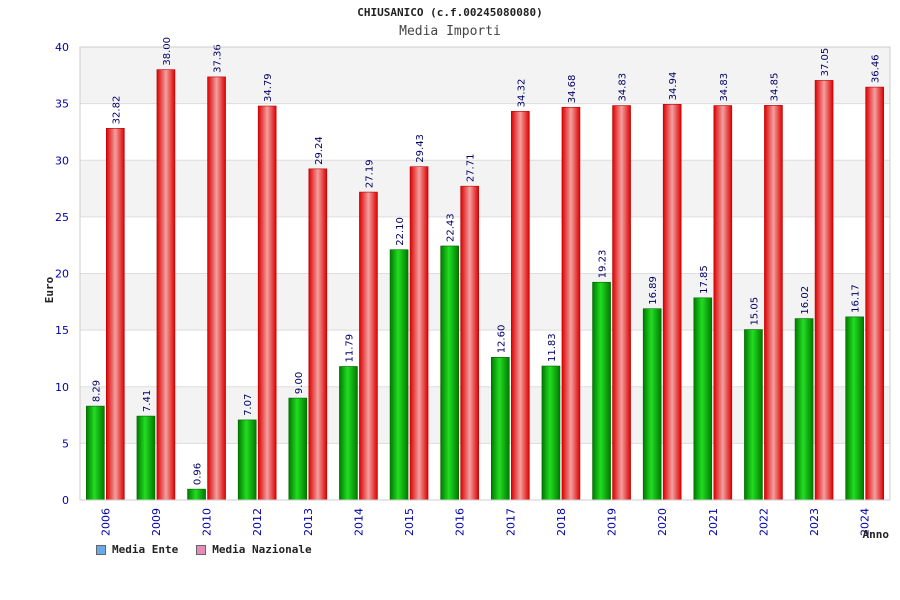 This screenshot has height=600, width=900. Describe the element at coordinates (774, 87) in the screenshot. I see `data-label: 34.85` at that location.